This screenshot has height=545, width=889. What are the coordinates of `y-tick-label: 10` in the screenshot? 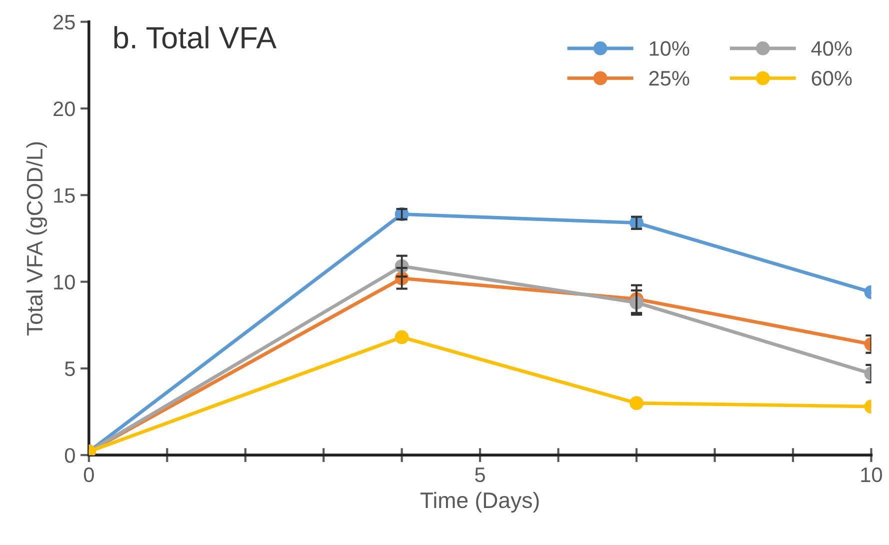 It's located at (64, 282).